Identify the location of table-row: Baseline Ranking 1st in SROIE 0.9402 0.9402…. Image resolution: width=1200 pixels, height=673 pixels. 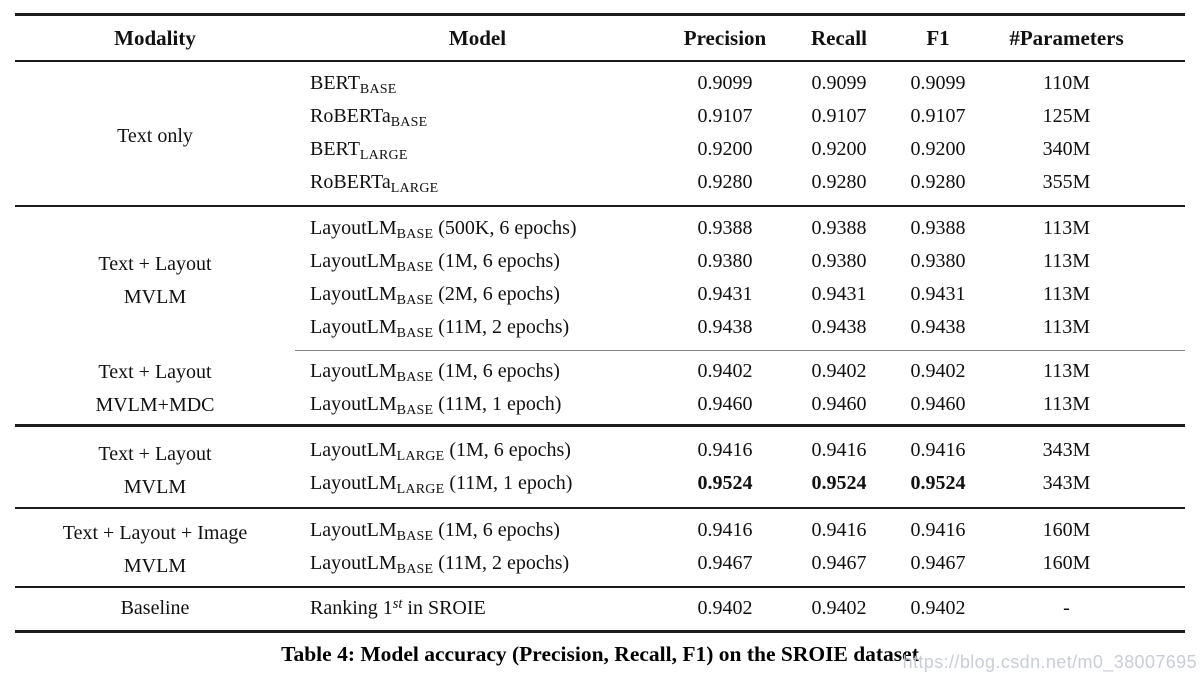
(600, 609).